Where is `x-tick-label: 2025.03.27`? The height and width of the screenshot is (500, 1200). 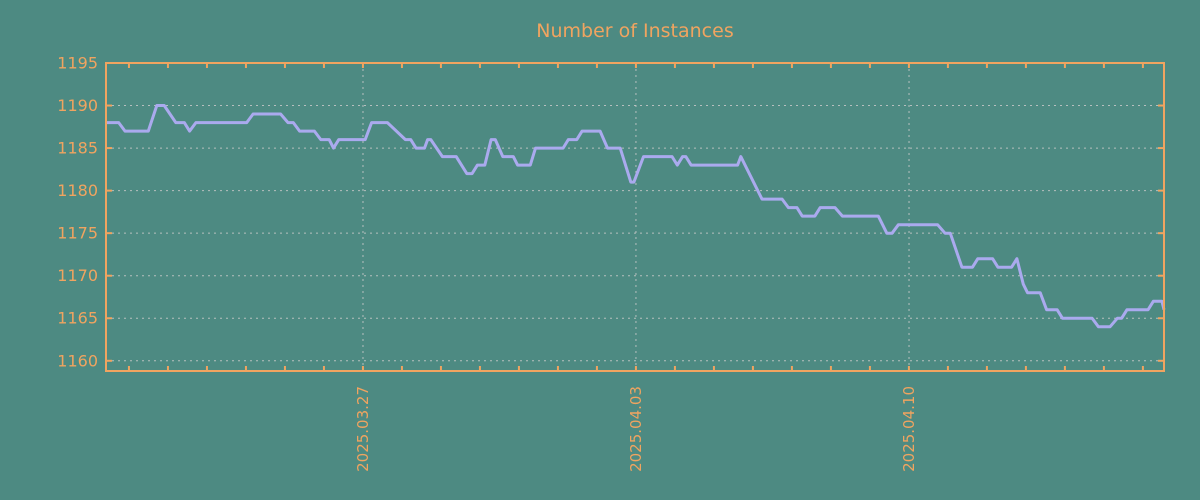
x-tick-label: 2025.03.27 is located at coordinates (363, 429).